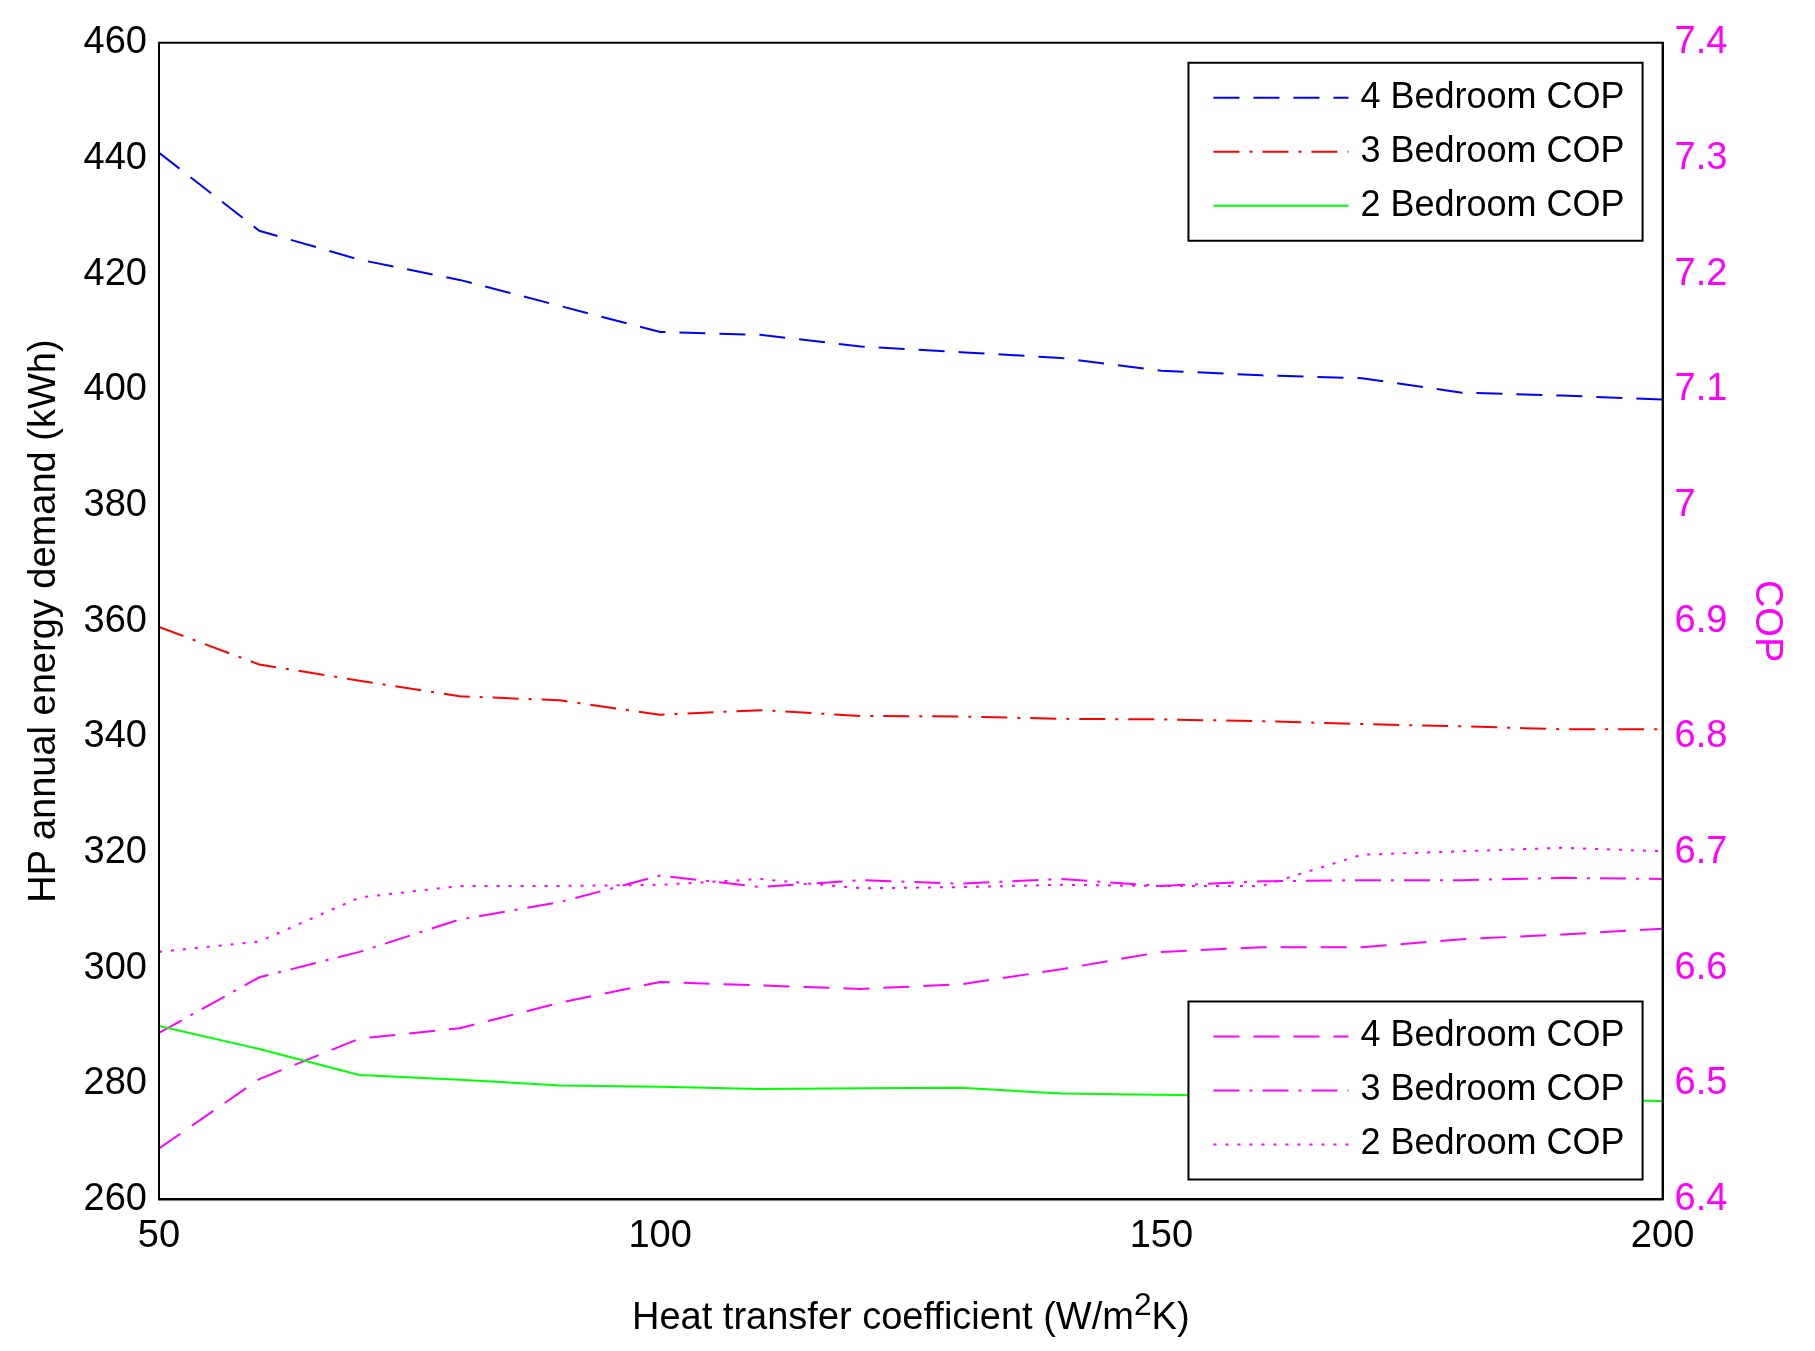  What do you see at coordinates (1701, 849) in the screenshot?
I see `y2-tick-label: 6.7` at bounding box center [1701, 849].